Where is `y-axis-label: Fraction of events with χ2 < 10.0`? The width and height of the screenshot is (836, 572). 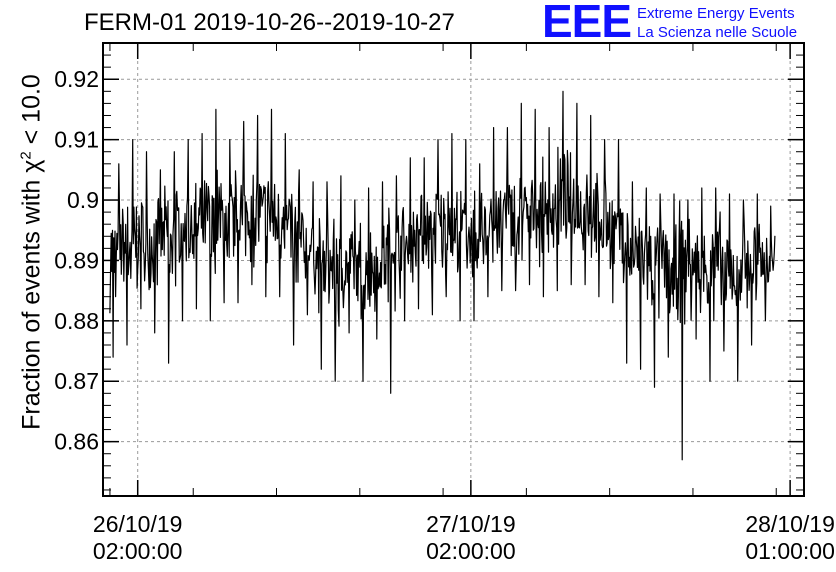 y-axis-label: Fraction of events with χ2 < 10.0 is located at coordinates (31, 252).